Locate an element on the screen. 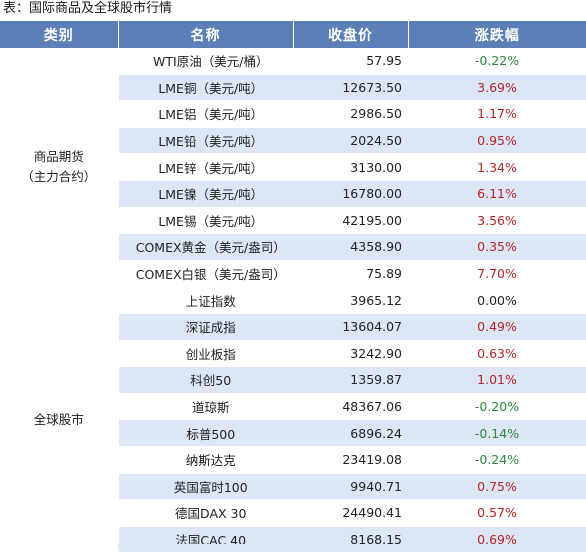 The width and height of the screenshot is (586, 553). change-percent: 3.69% is located at coordinates (497, 88).